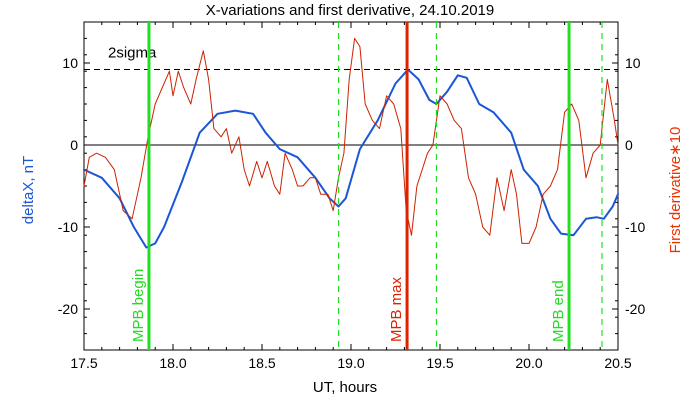 The width and height of the screenshot is (700, 400). What do you see at coordinates (68, 309) in the screenshot?
I see `y-tick-label-left: -20` at bounding box center [68, 309].